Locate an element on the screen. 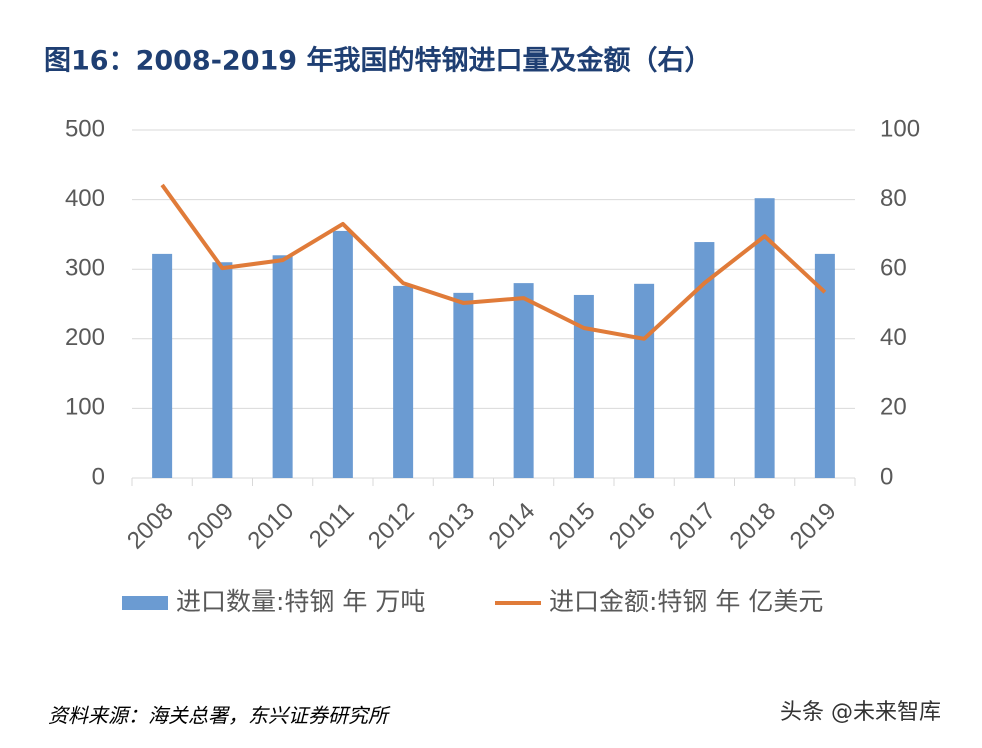 This screenshot has width=982, height=748. x-tick-label: 2015 is located at coordinates (572, 526).